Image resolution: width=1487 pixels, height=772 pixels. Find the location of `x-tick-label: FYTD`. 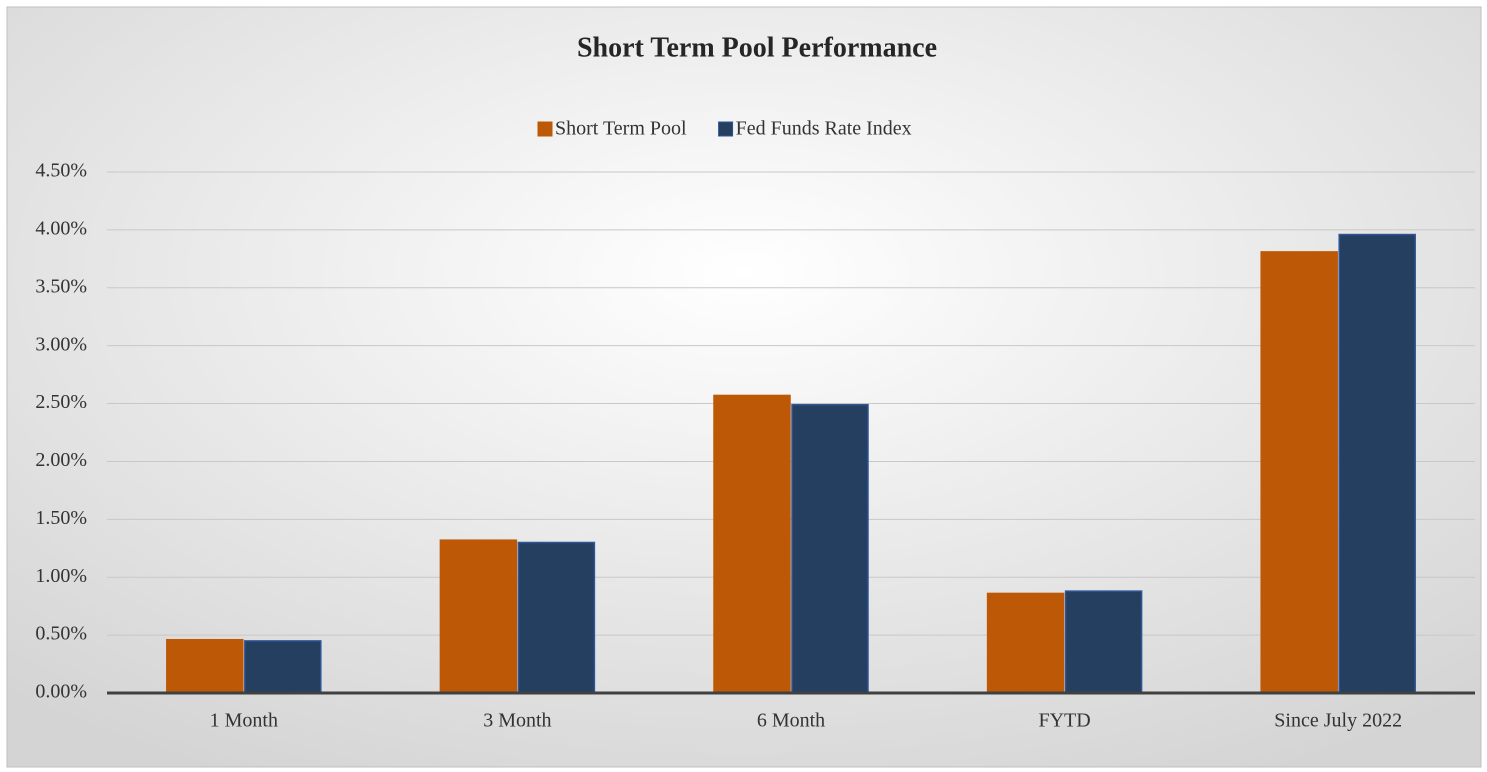

x-tick-label: FYTD is located at coordinates (1064, 721).